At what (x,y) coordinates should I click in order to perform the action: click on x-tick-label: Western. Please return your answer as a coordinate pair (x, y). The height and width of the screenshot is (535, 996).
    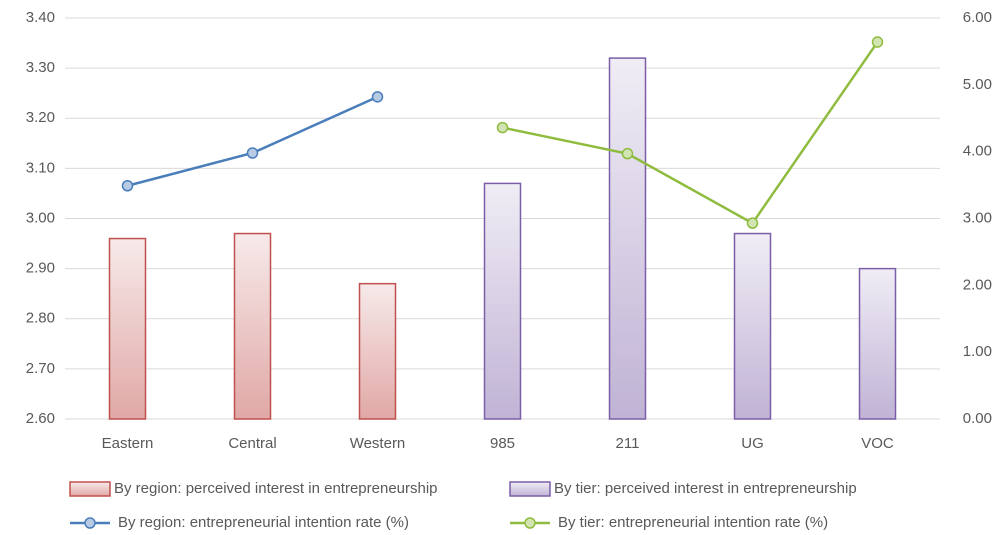
    Looking at the image, I should click on (378, 443).